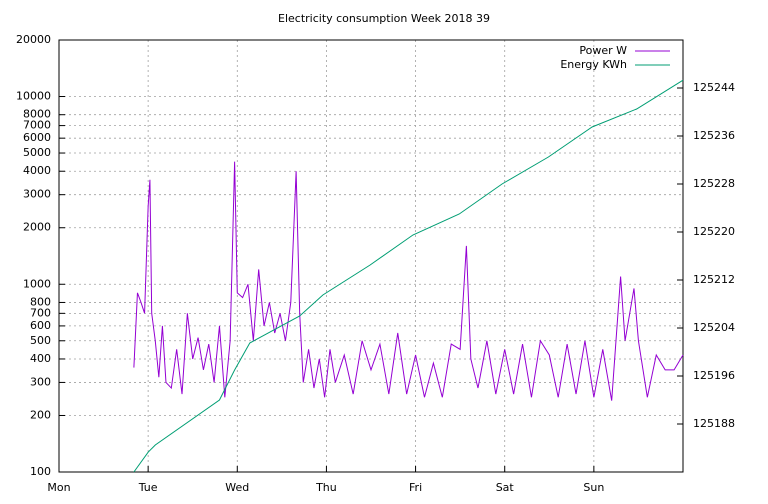  Describe the element at coordinates (714, 231) in the screenshot. I see `y2-tick-label: 125220` at that location.